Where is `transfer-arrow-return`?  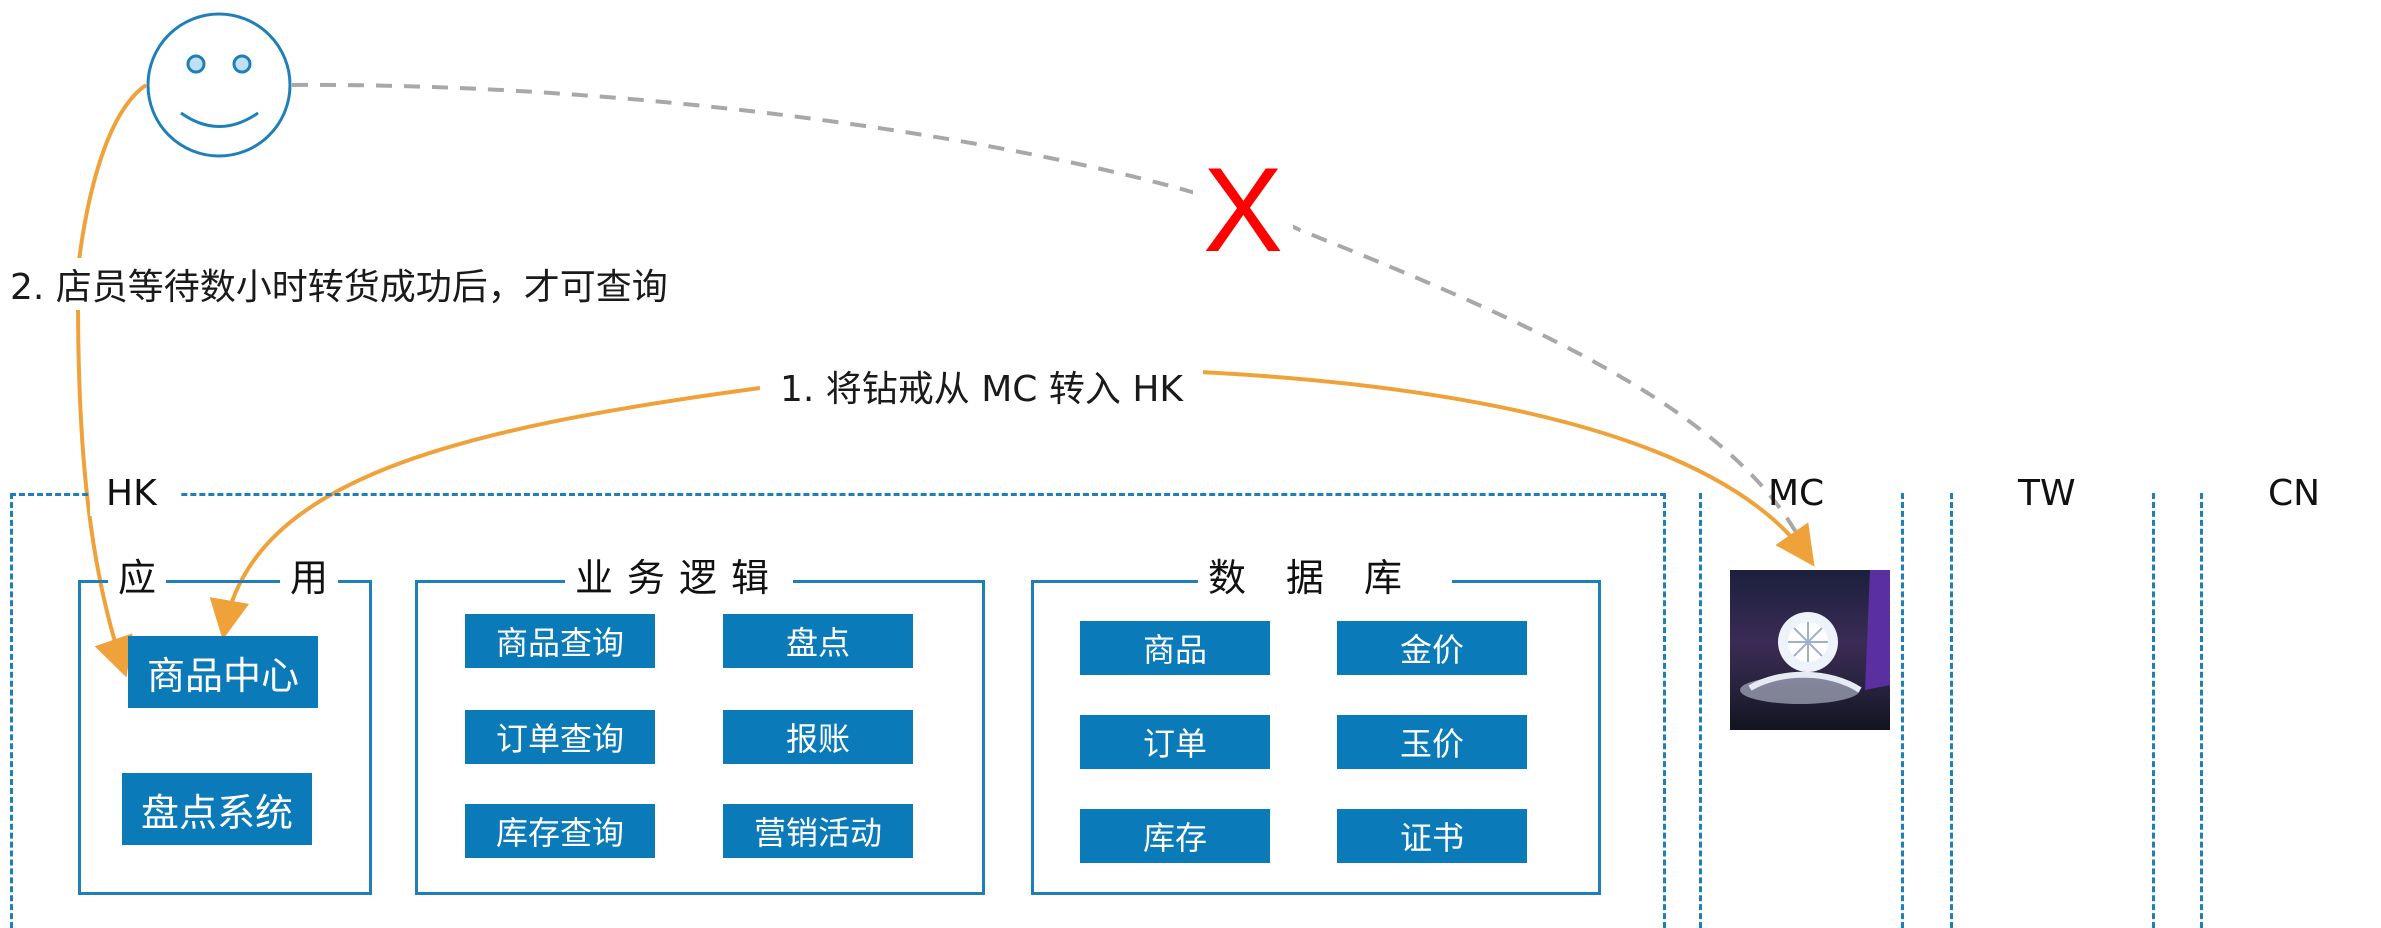
transfer-arrow-return is located at coordinates (485, 513).